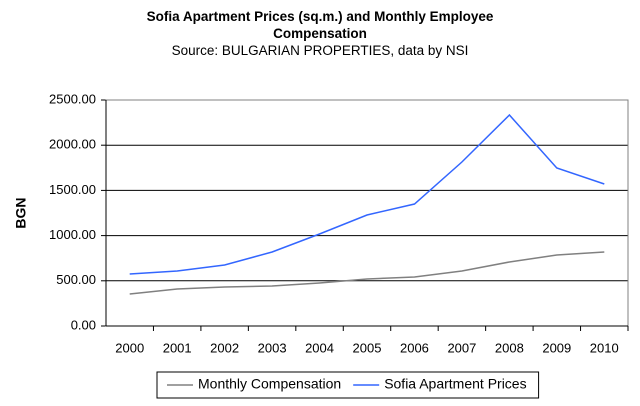 This screenshot has width=640, height=406. I want to click on y-tick-label: 1500.00, so click(72, 189).